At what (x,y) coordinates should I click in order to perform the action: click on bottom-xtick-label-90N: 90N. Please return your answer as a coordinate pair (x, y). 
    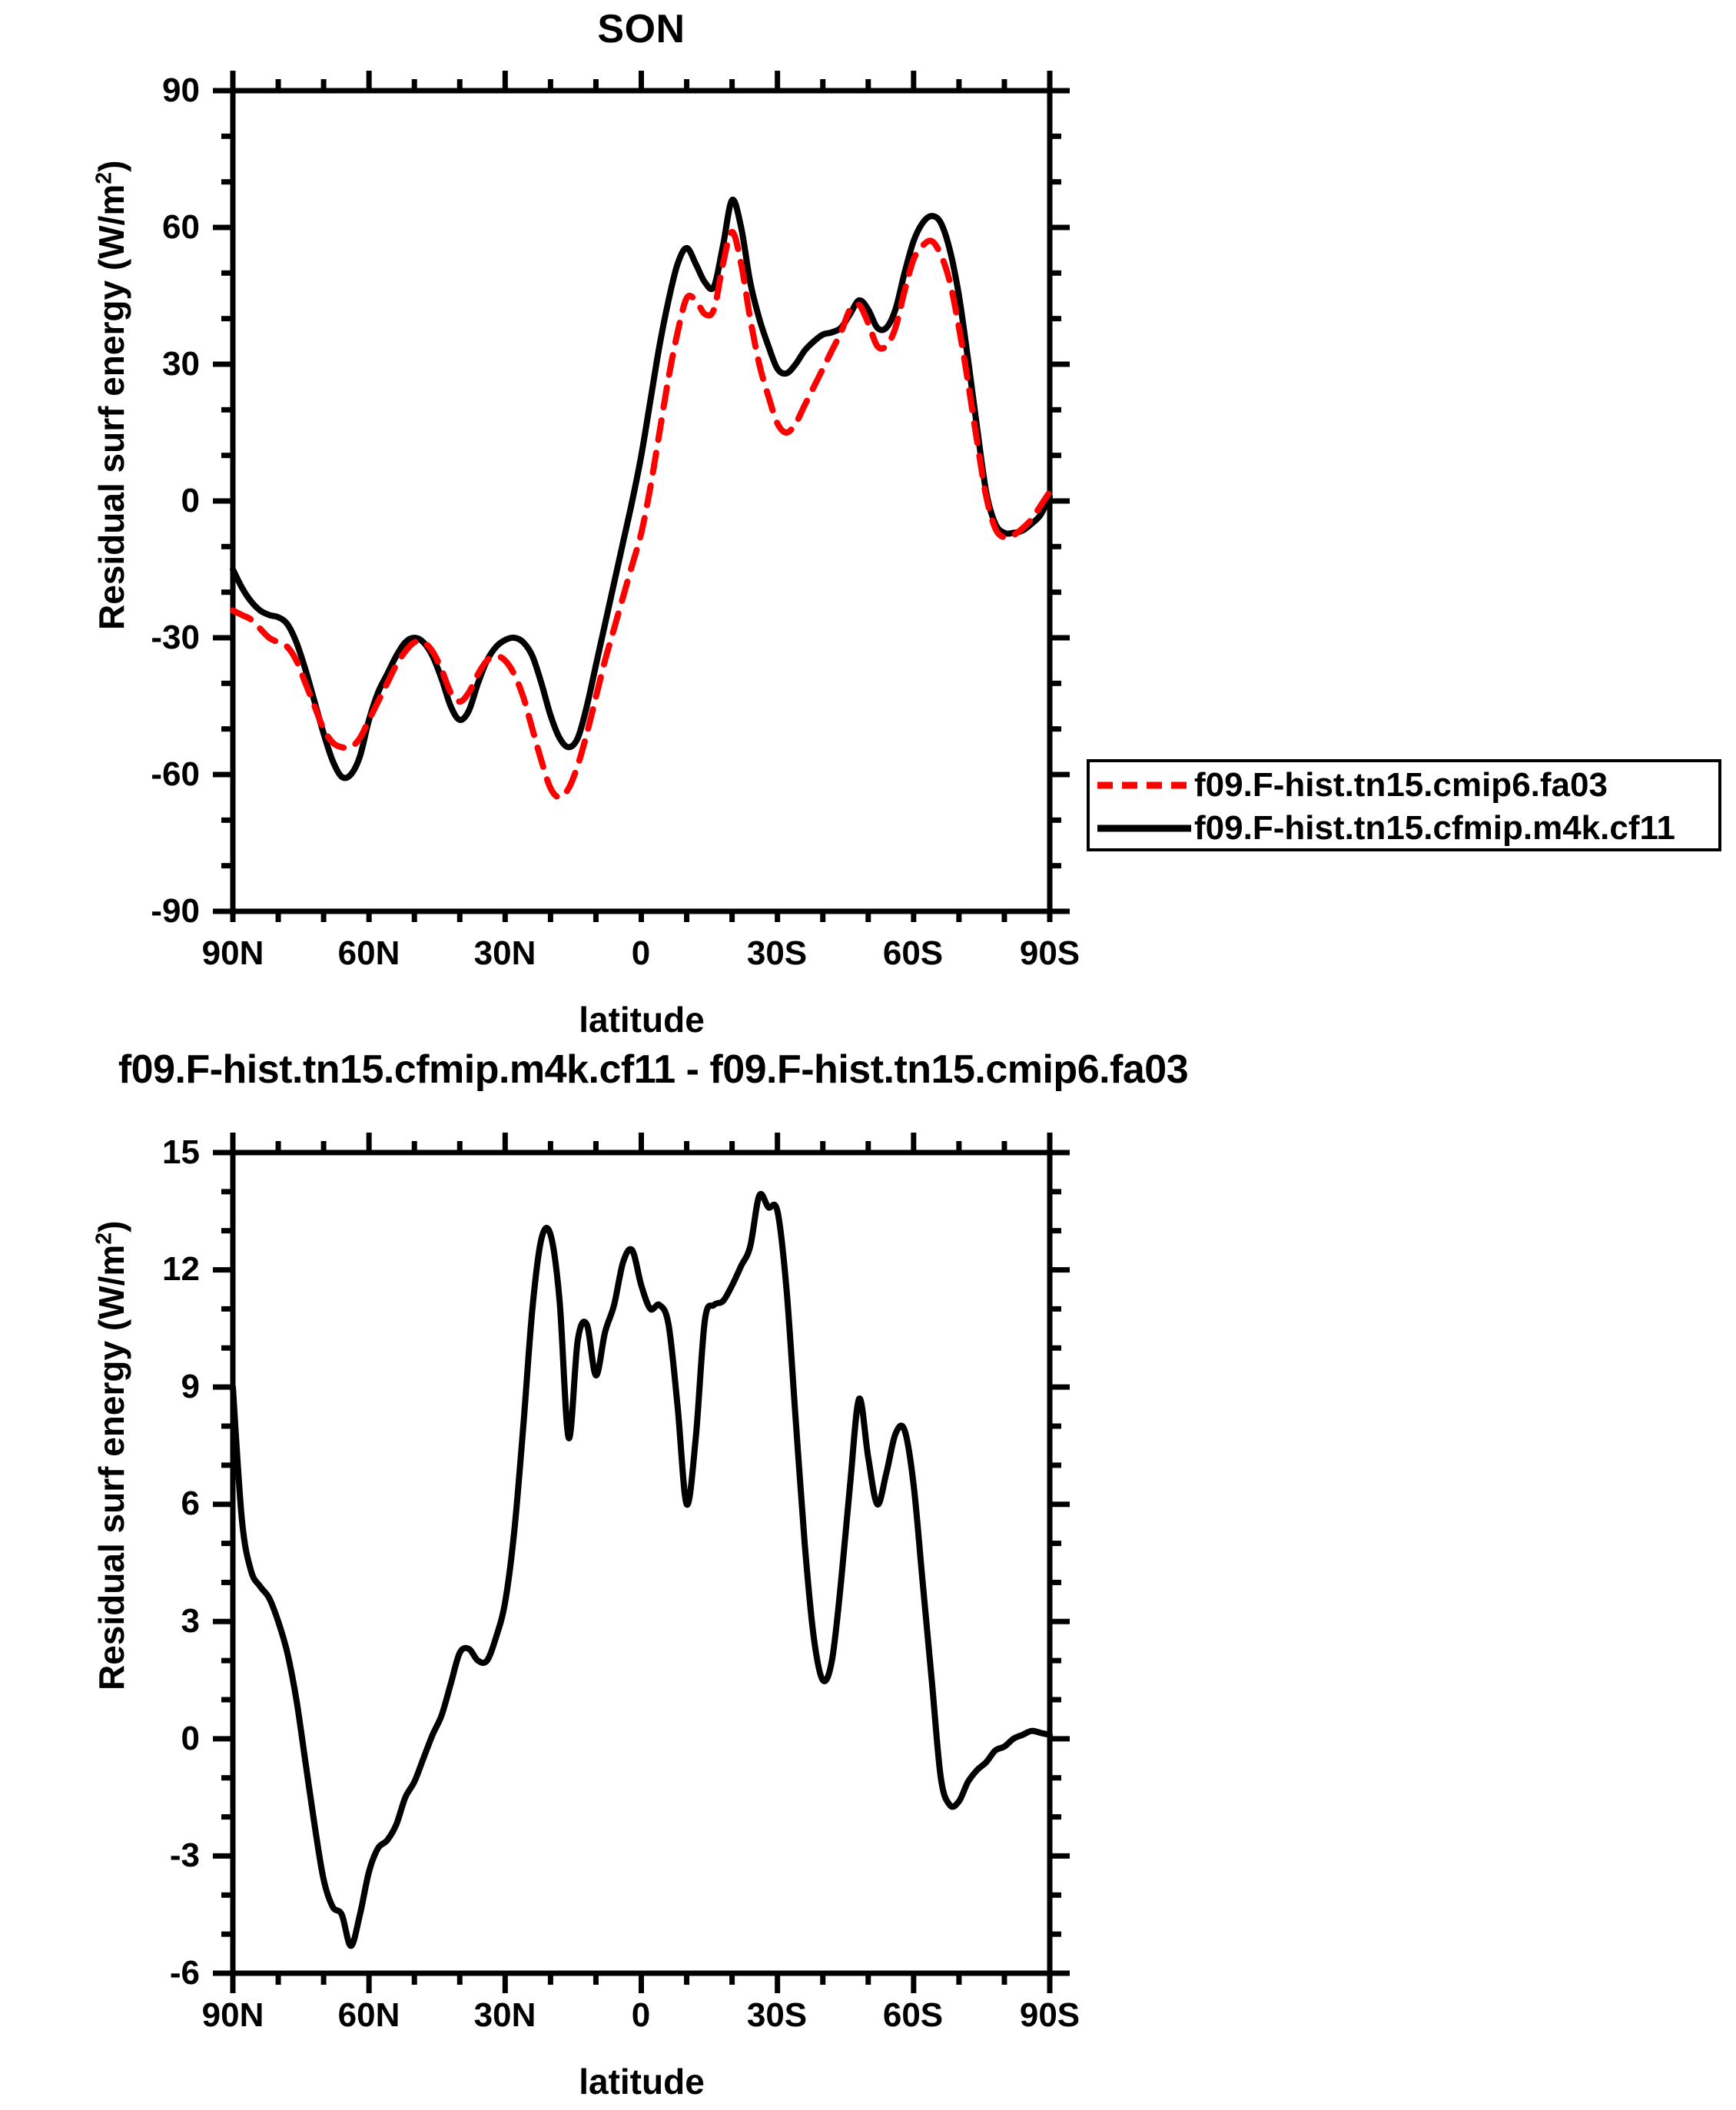
    Looking at the image, I should click on (233, 2015).